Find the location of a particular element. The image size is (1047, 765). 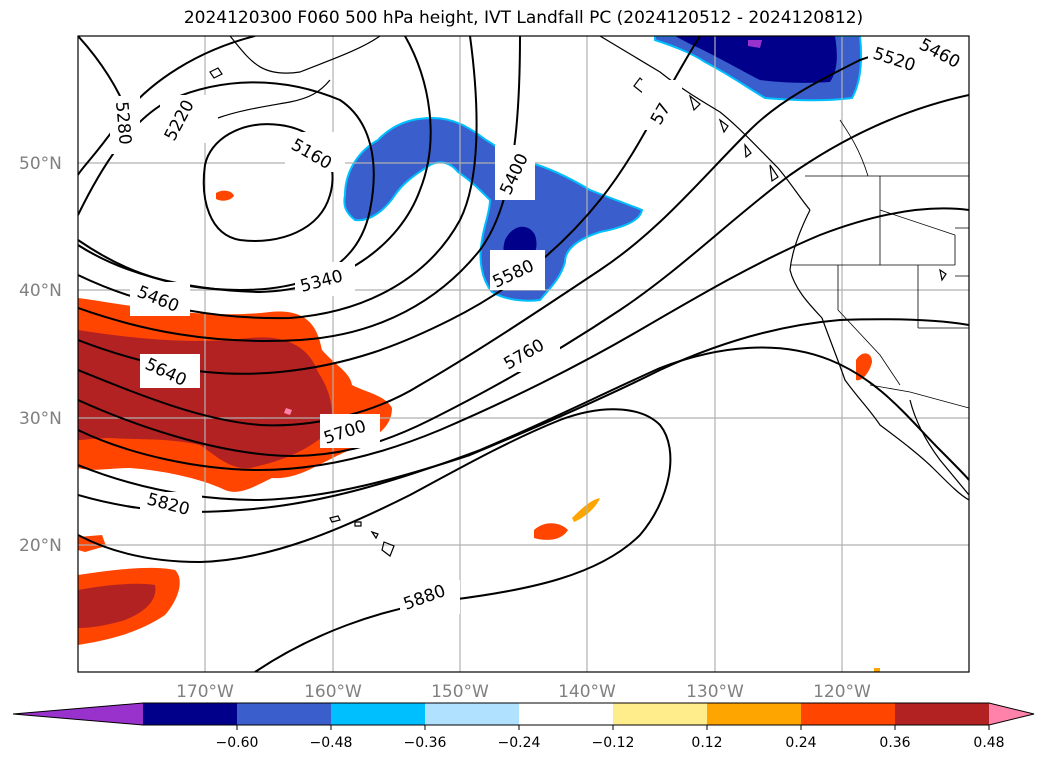

ivt-region-gulf-of-alaska is located at coordinates (493, 209).